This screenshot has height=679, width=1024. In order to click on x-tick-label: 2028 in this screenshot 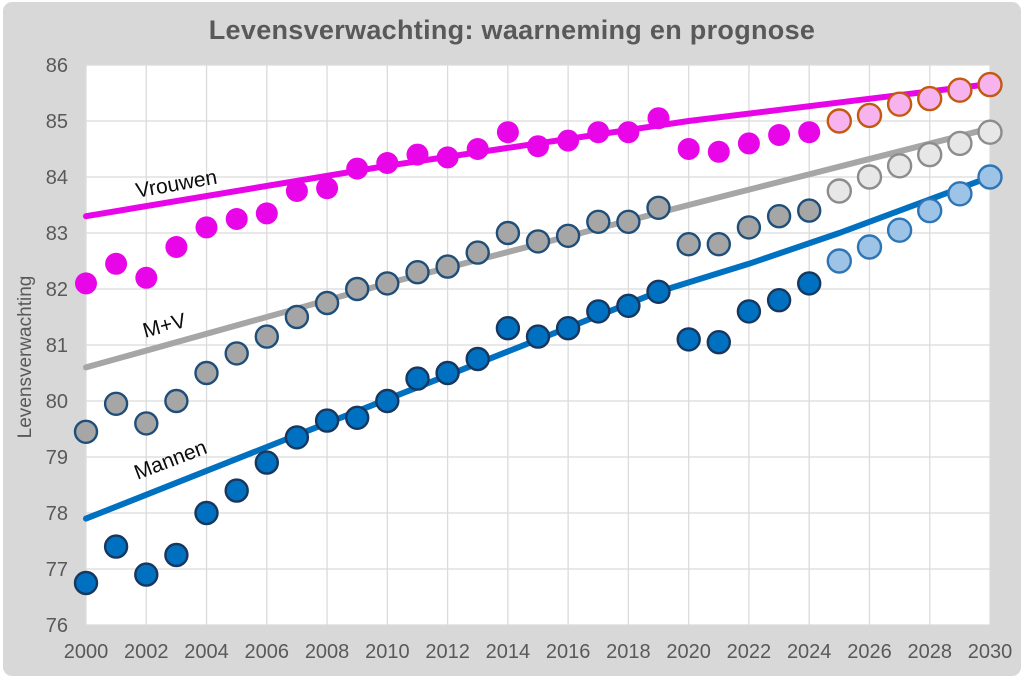, I will do `click(929, 652)`.